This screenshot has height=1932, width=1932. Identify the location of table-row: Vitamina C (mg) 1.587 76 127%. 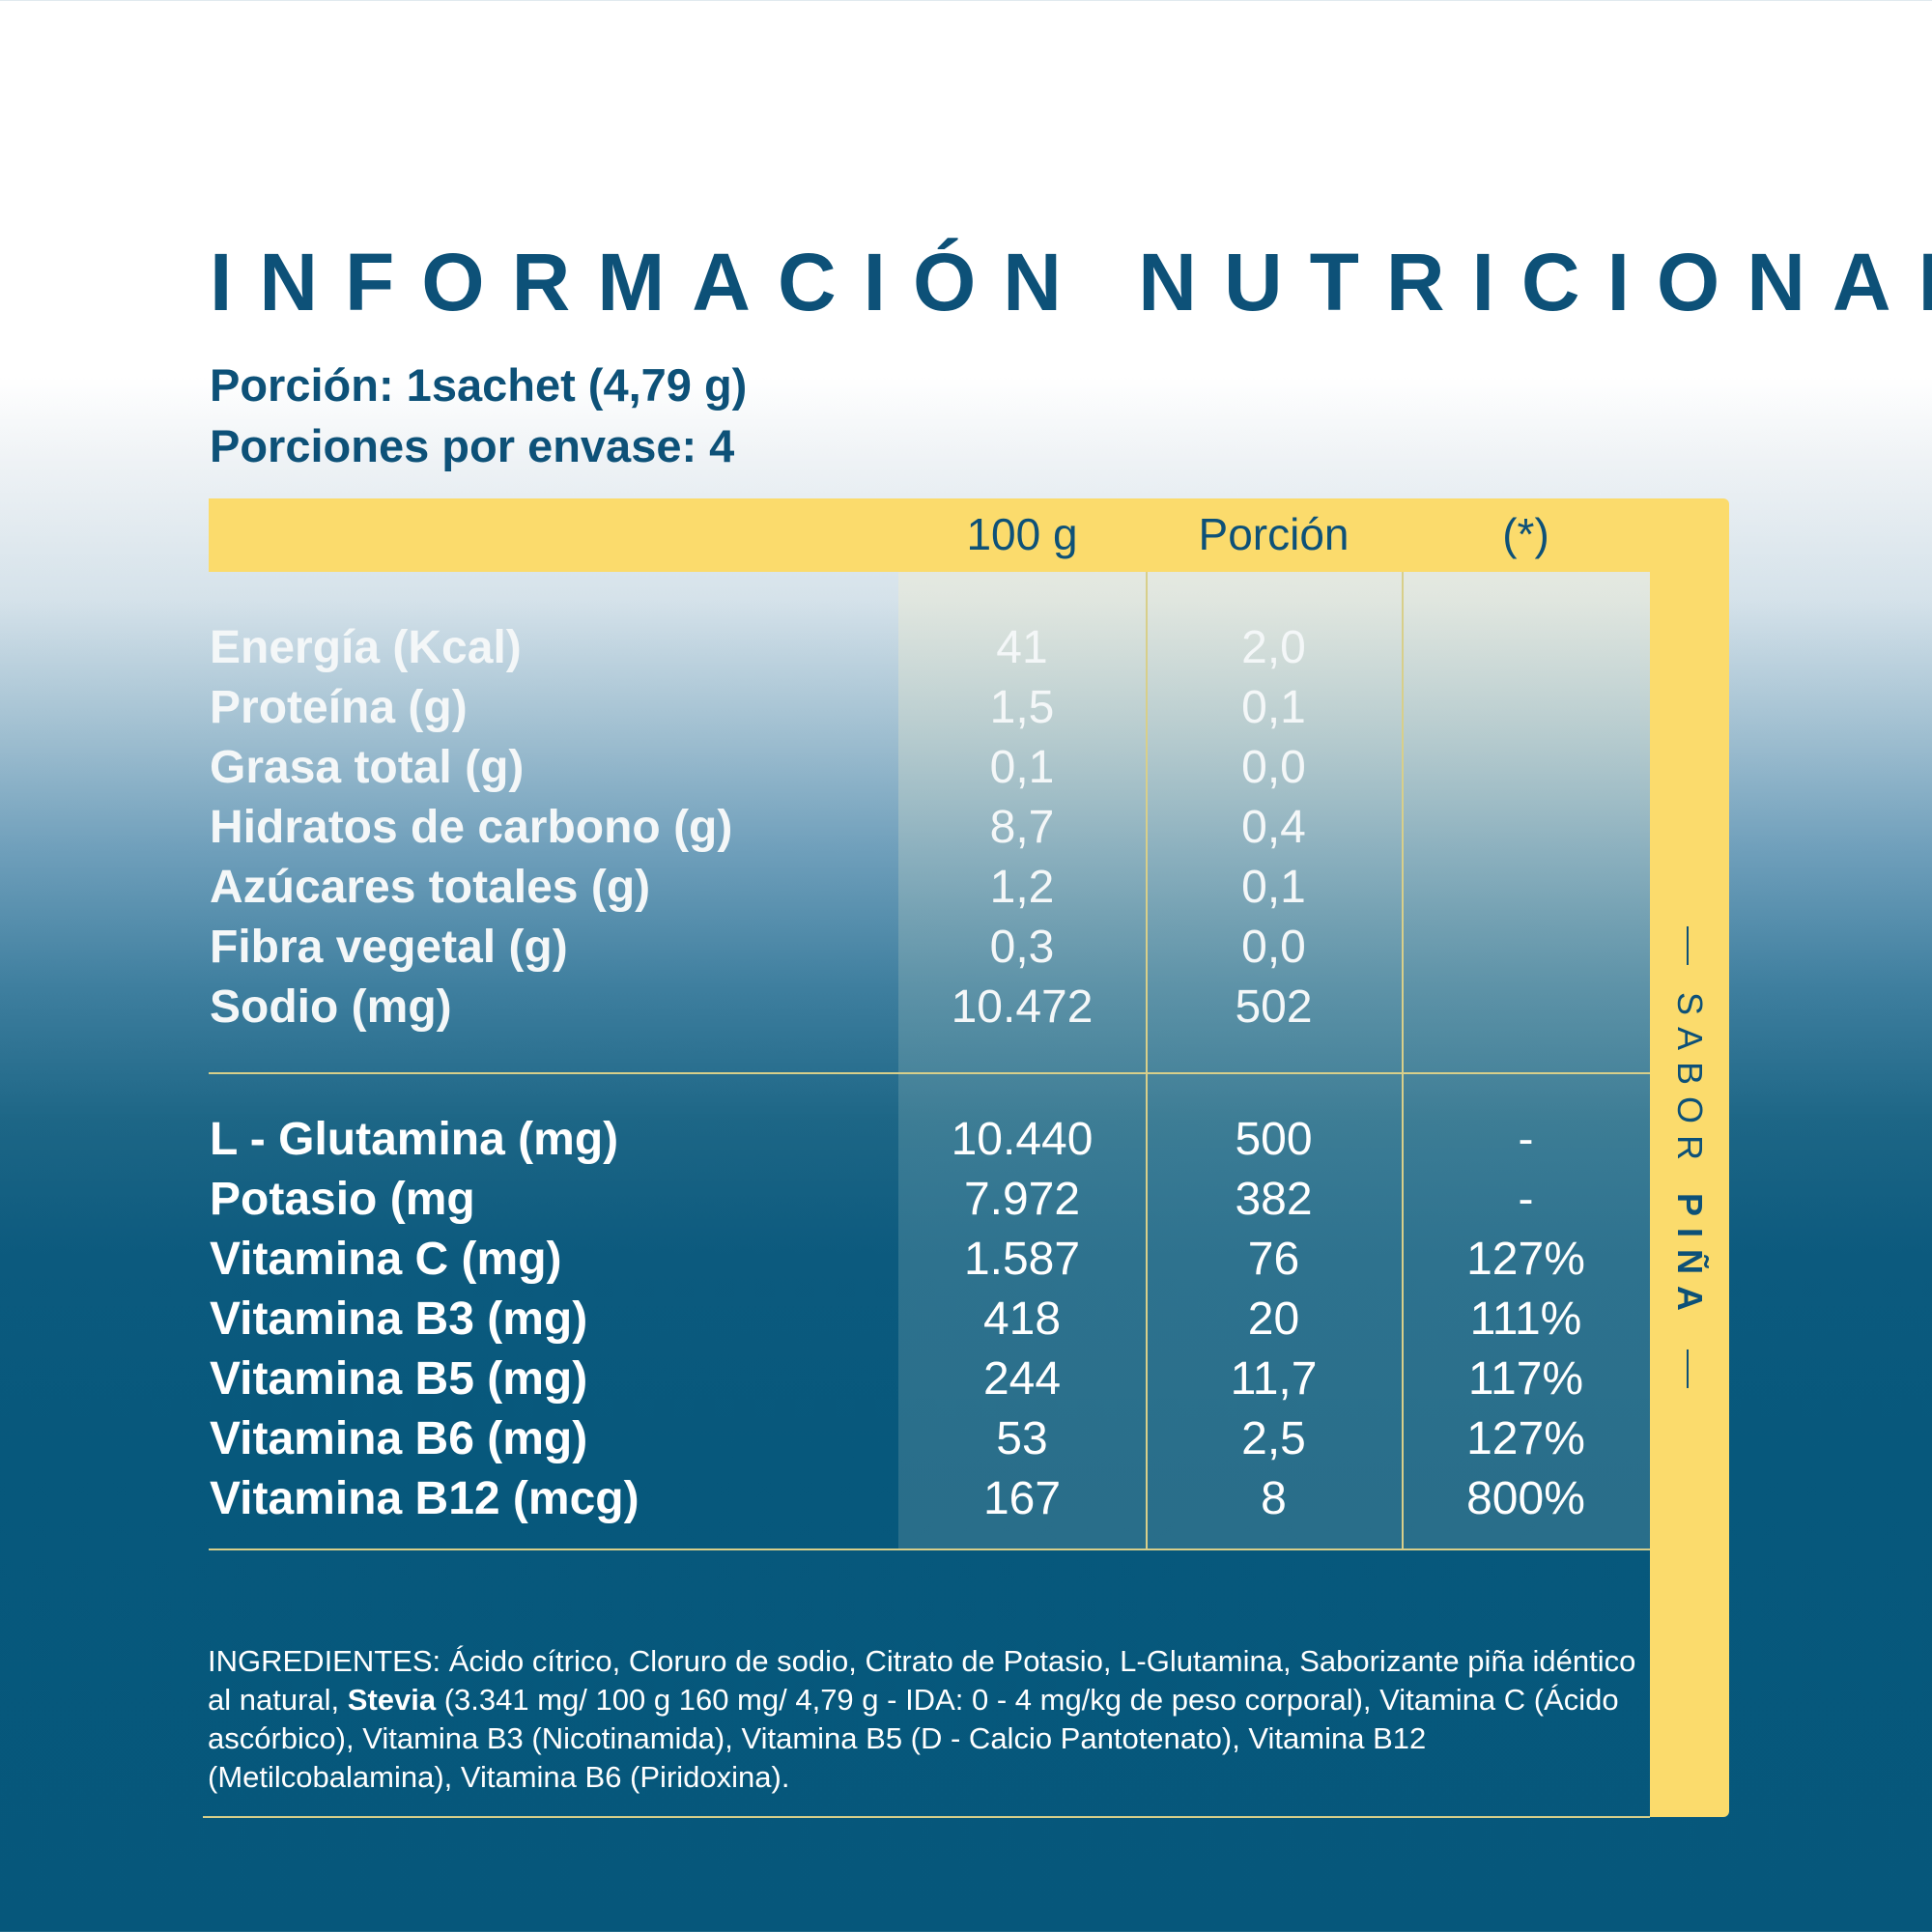
(966, 1260).